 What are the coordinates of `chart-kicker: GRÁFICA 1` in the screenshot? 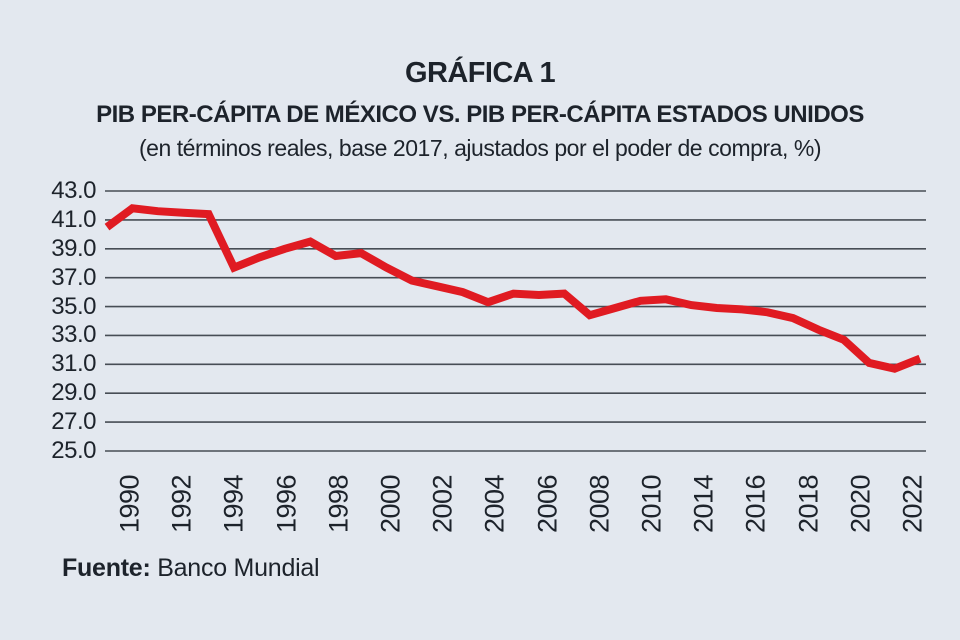 It's located at (480, 73).